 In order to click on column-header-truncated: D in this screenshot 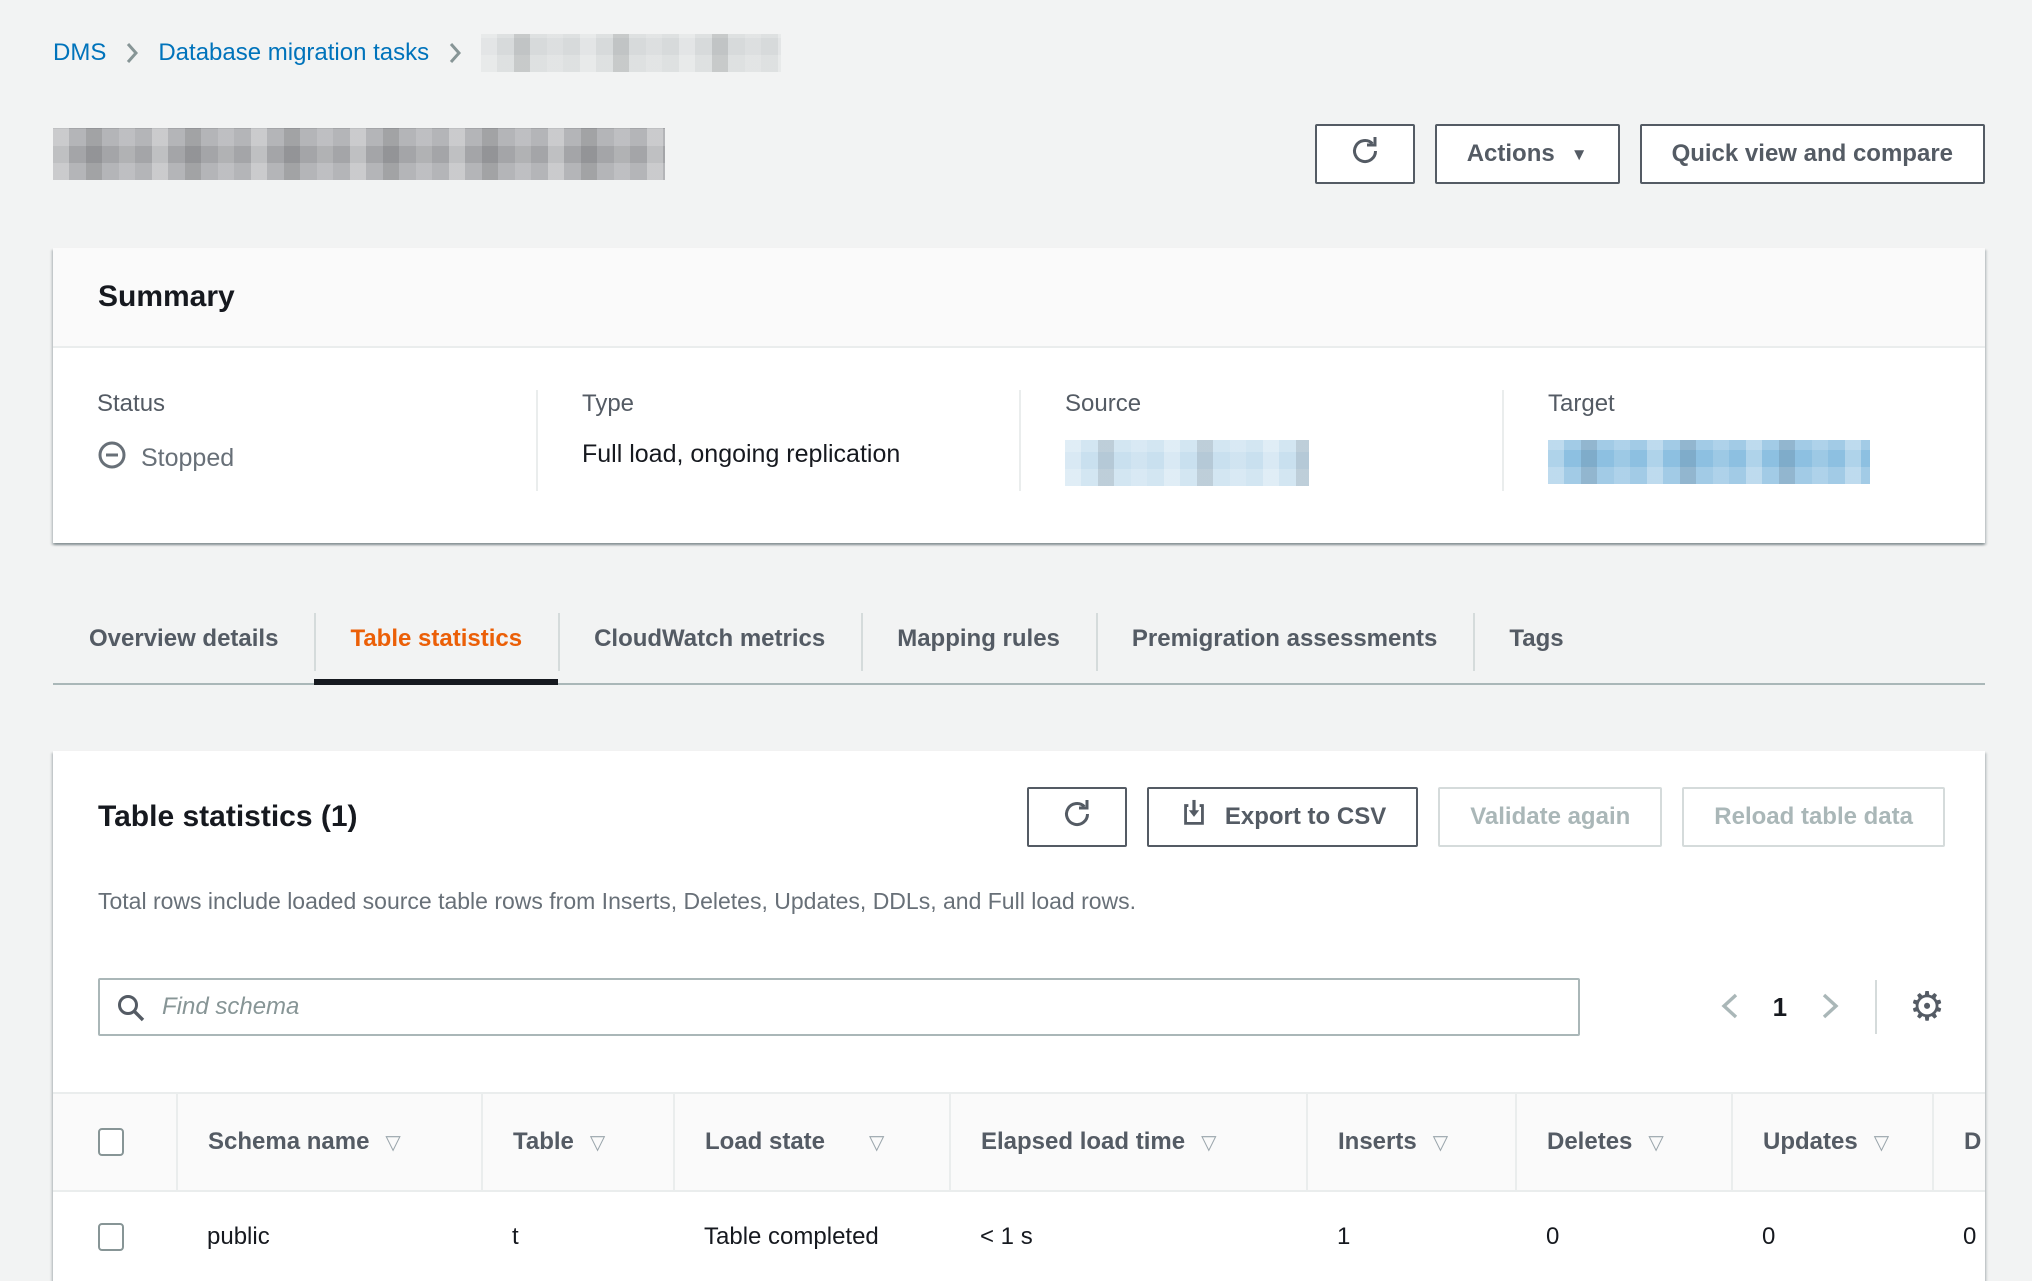, I will do `click(1958, 1142)`.